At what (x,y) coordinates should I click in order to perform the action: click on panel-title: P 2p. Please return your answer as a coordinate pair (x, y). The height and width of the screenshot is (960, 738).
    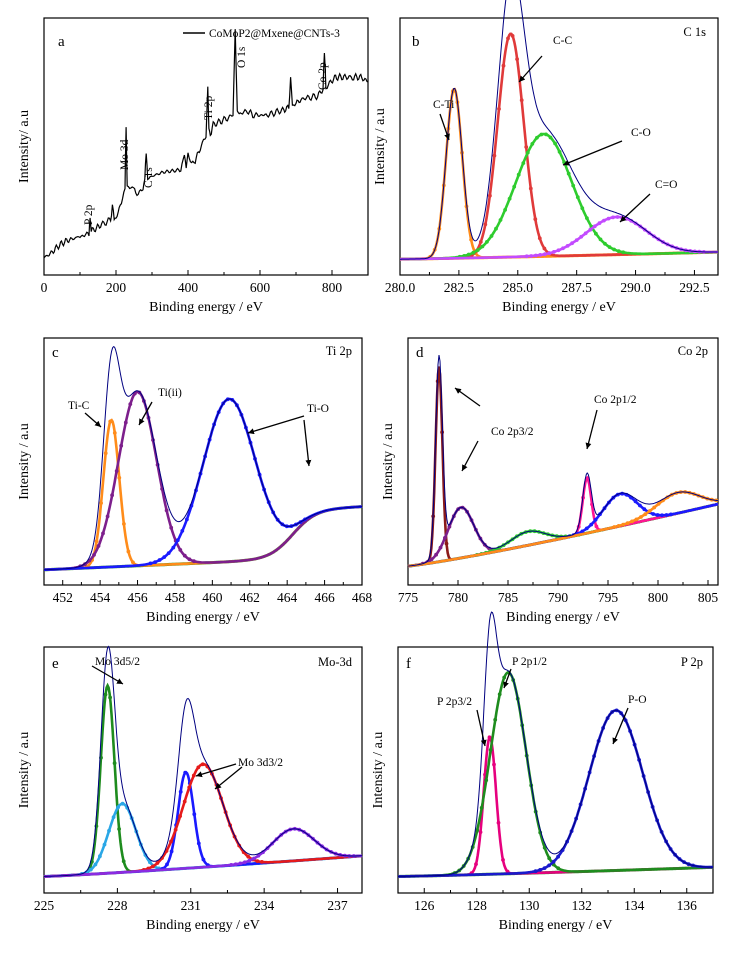
    Looking at the image, I should click on (692, 662).